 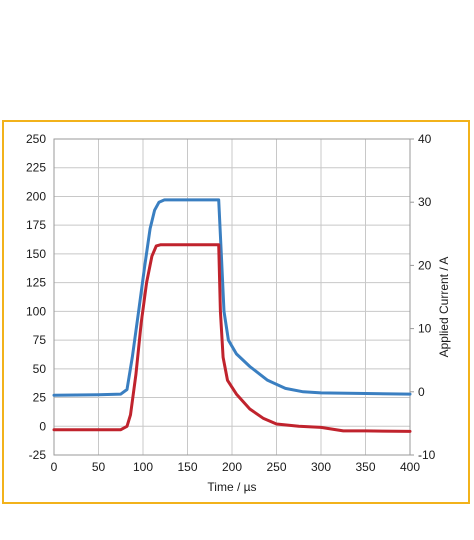 What do you see at coordinates (36, 254) in the screenshot?
I see `y-left-tick-label: 150` at bounding box center [36, 254].